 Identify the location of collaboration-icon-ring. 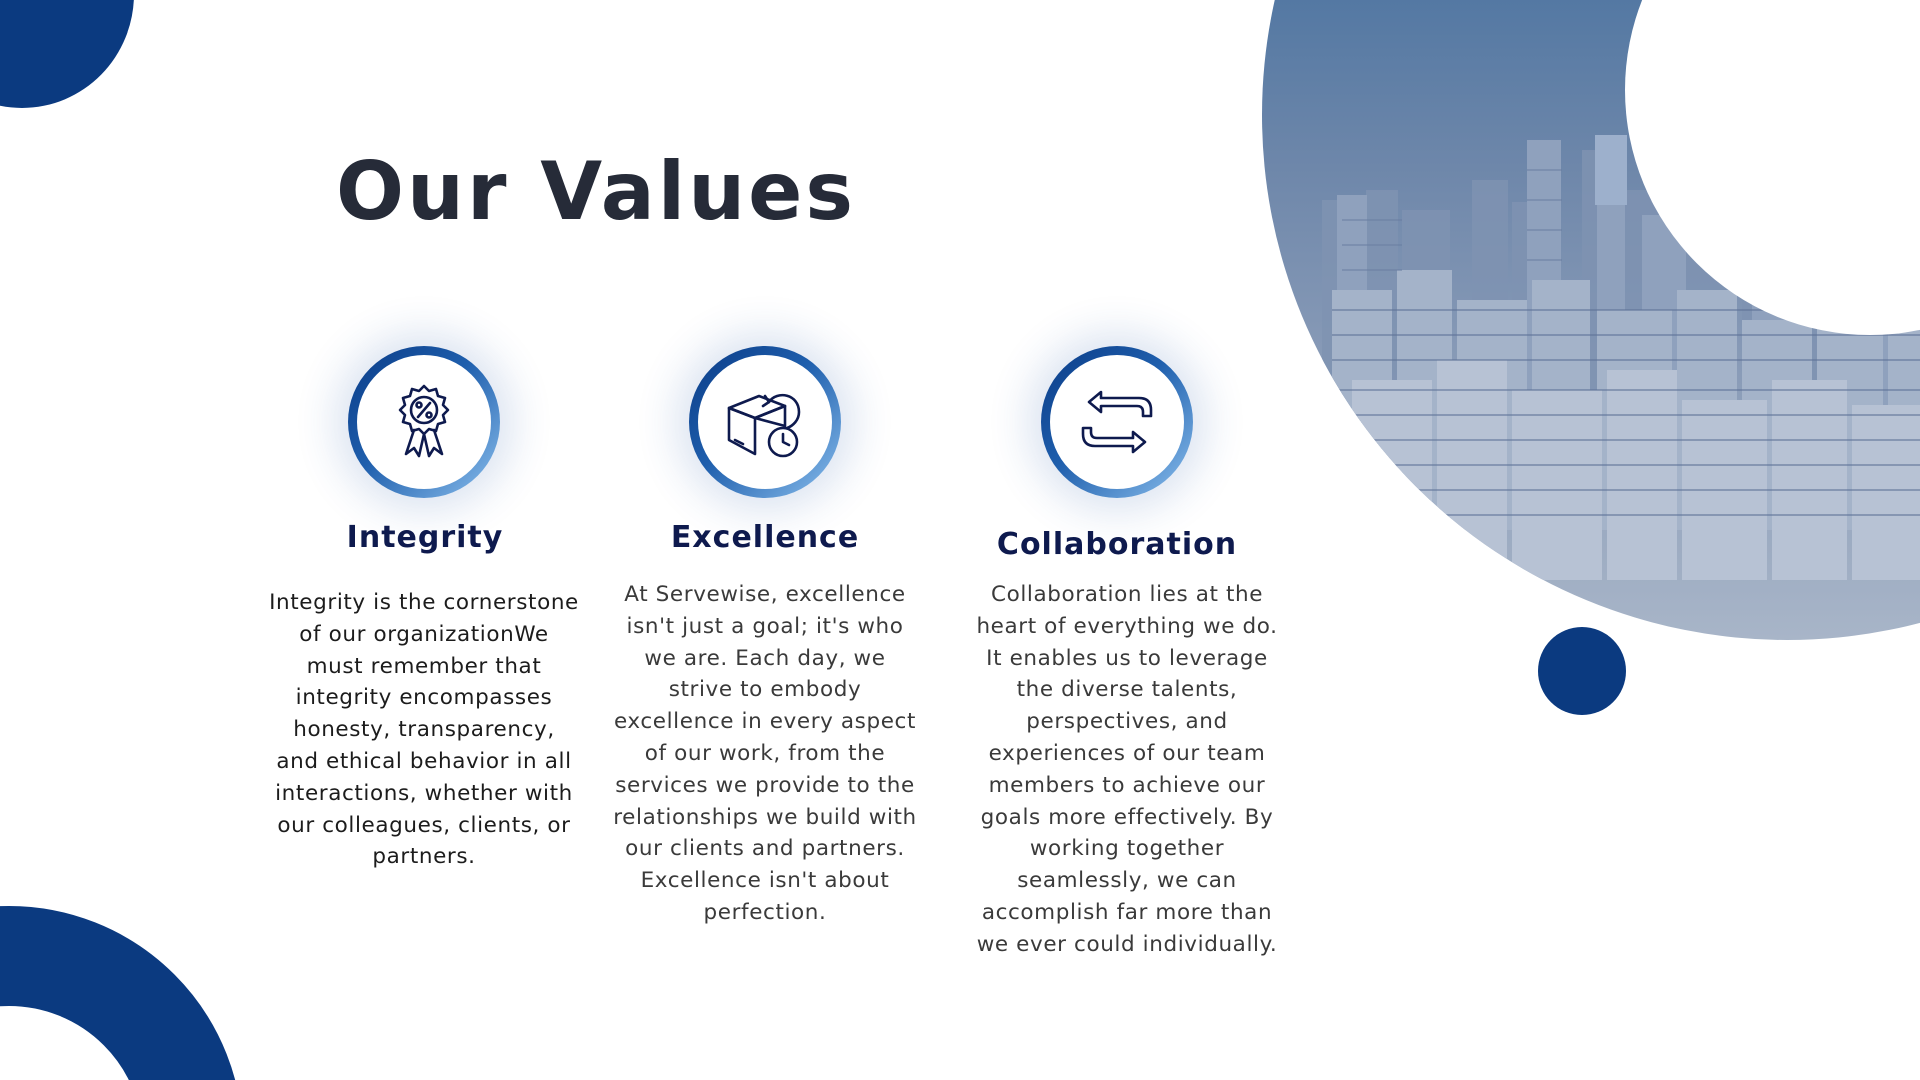
(1117, 422).